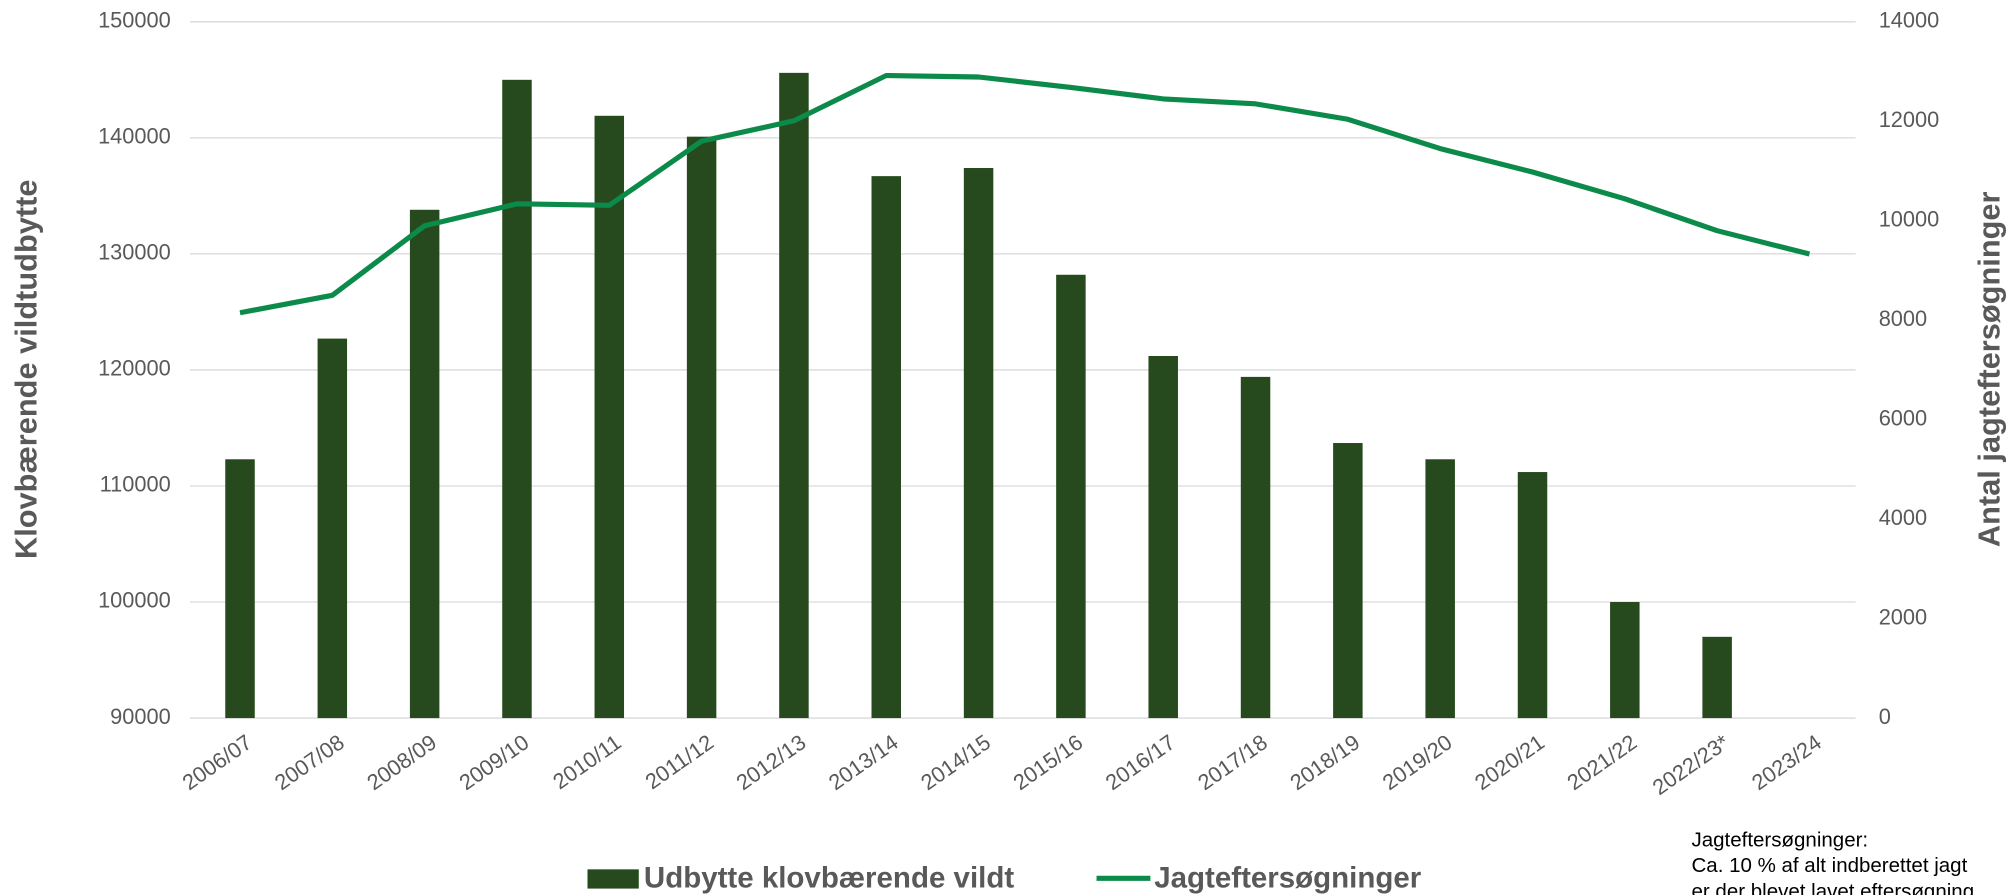 The height and width of the screenshot is (895, 2011). What do you see at coordinates (829, 877) in the screenshot?
I see `legend-label: Udbytte klovbærende vildt` at bounding box center [829, 877].